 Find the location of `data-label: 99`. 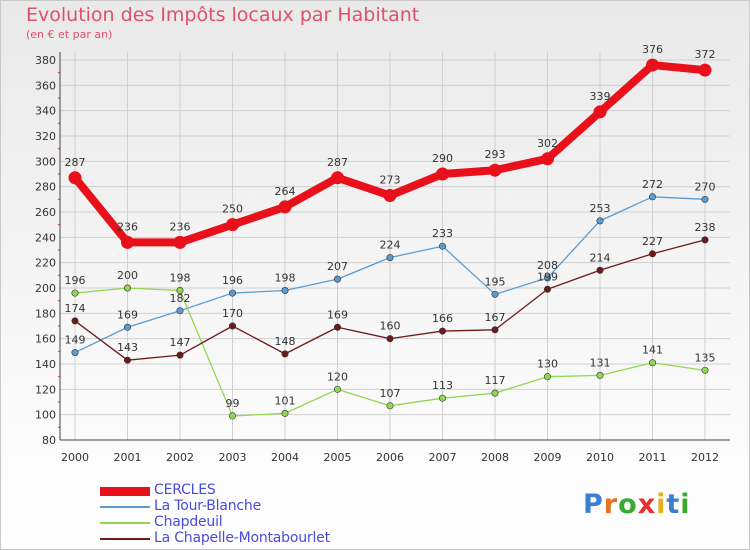

data-label: 99 is located at coordinates (233, 403).